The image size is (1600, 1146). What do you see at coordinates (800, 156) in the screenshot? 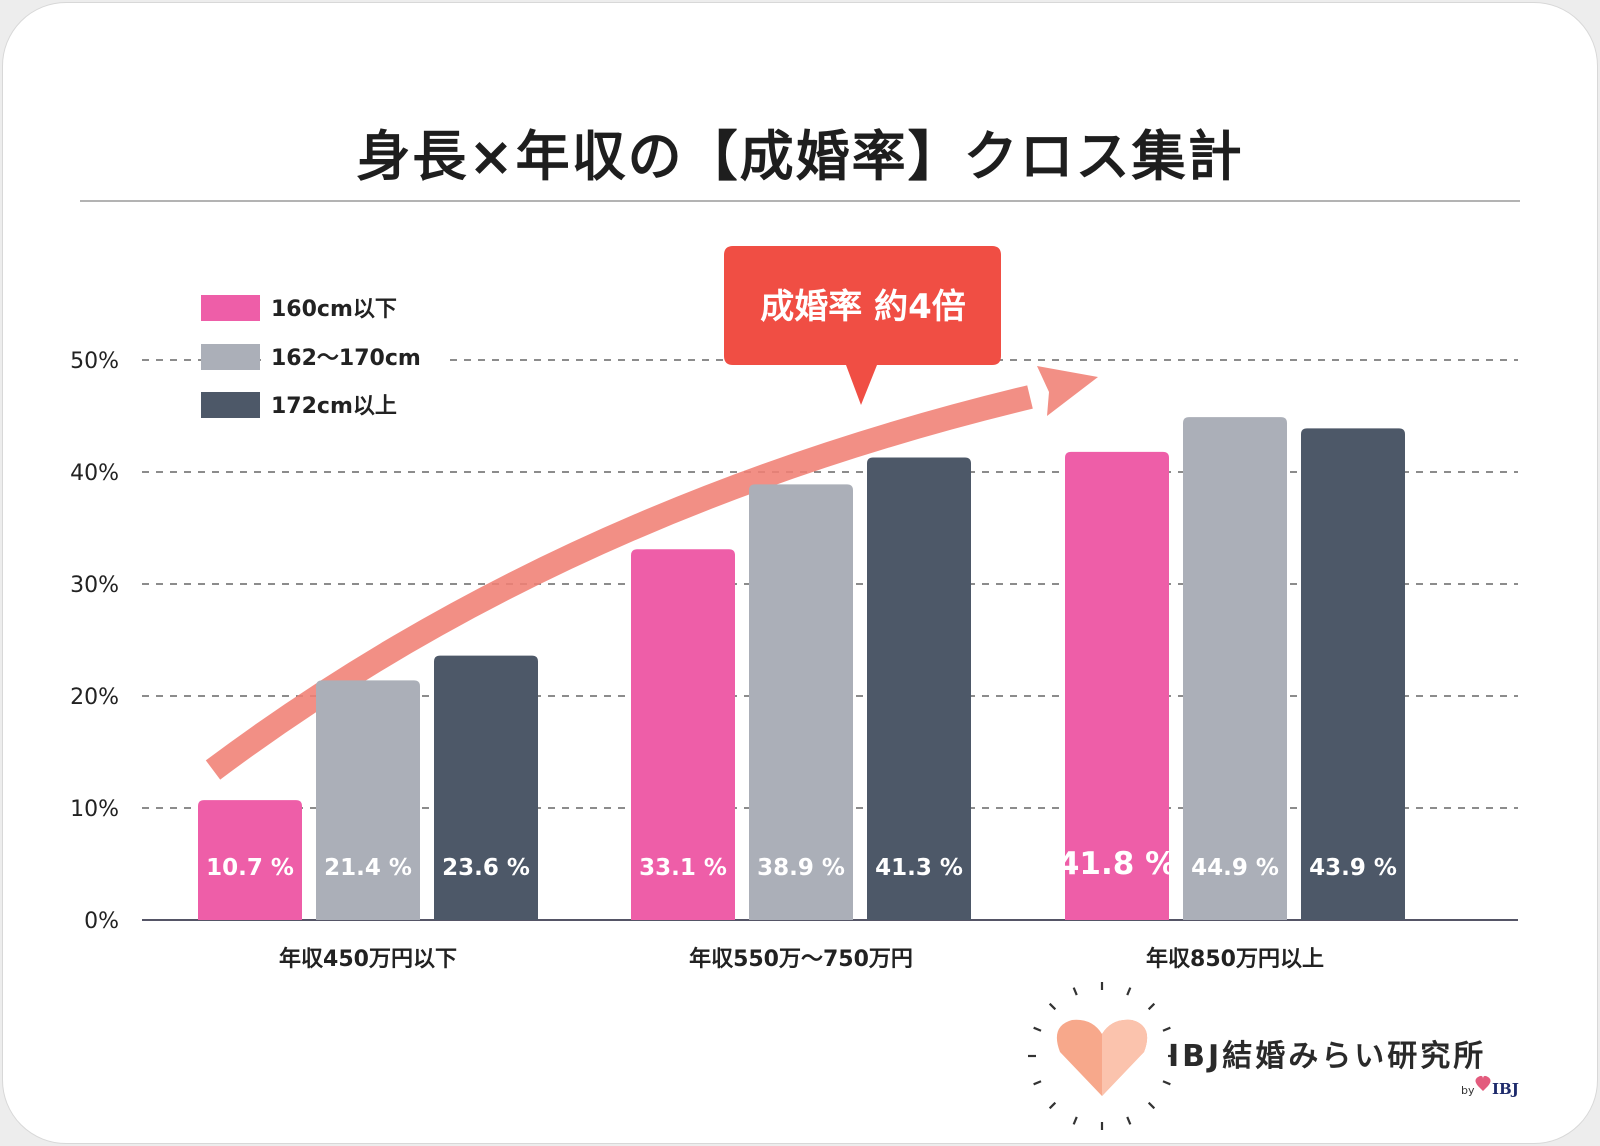
I see `chart-title: 身長×年収の【成婚率】クロス集計` at bounding box center [800, 156].